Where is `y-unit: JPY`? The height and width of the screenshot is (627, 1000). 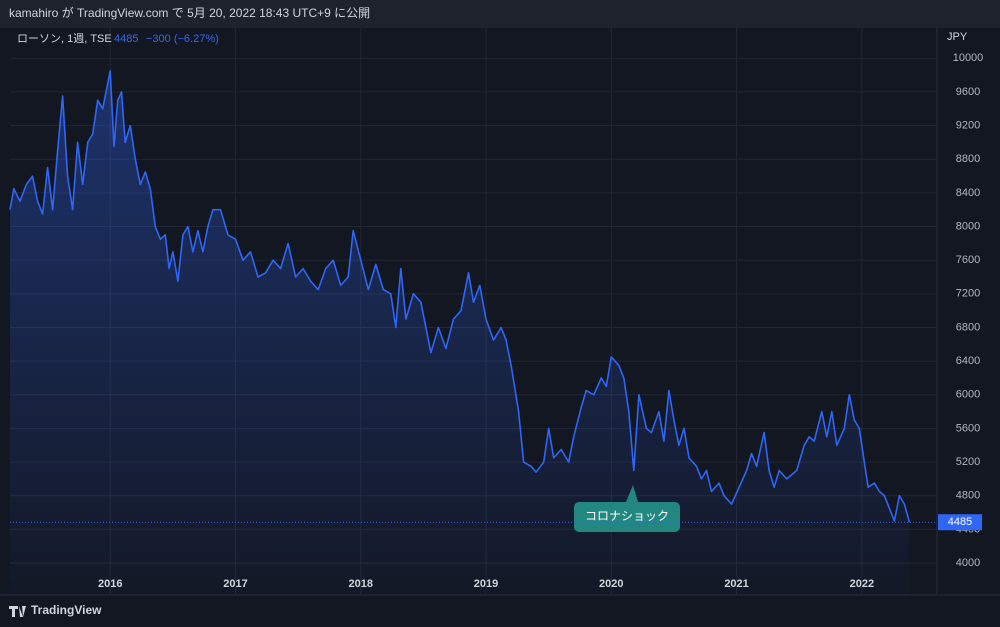 y-unit: JPY is located at coordinates (957, 37).